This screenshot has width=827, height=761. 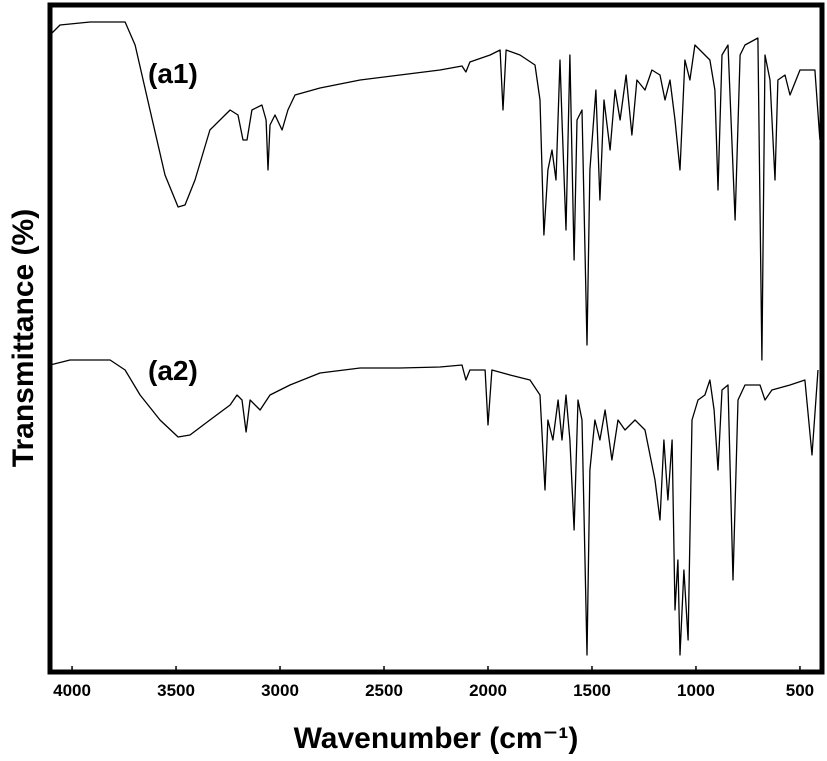 I want to click on x-tick-label: 500, so click(x=800, y=690).